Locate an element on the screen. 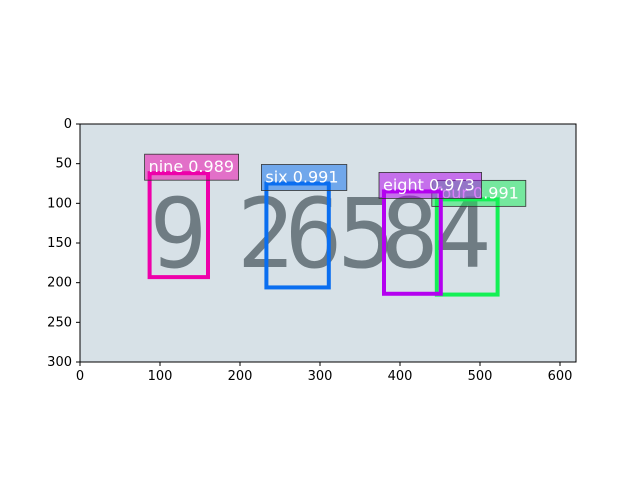 Image resolution: width=640 pixels, height=480 pixels. image-digit: 9 is located at coordinates (179, 234).